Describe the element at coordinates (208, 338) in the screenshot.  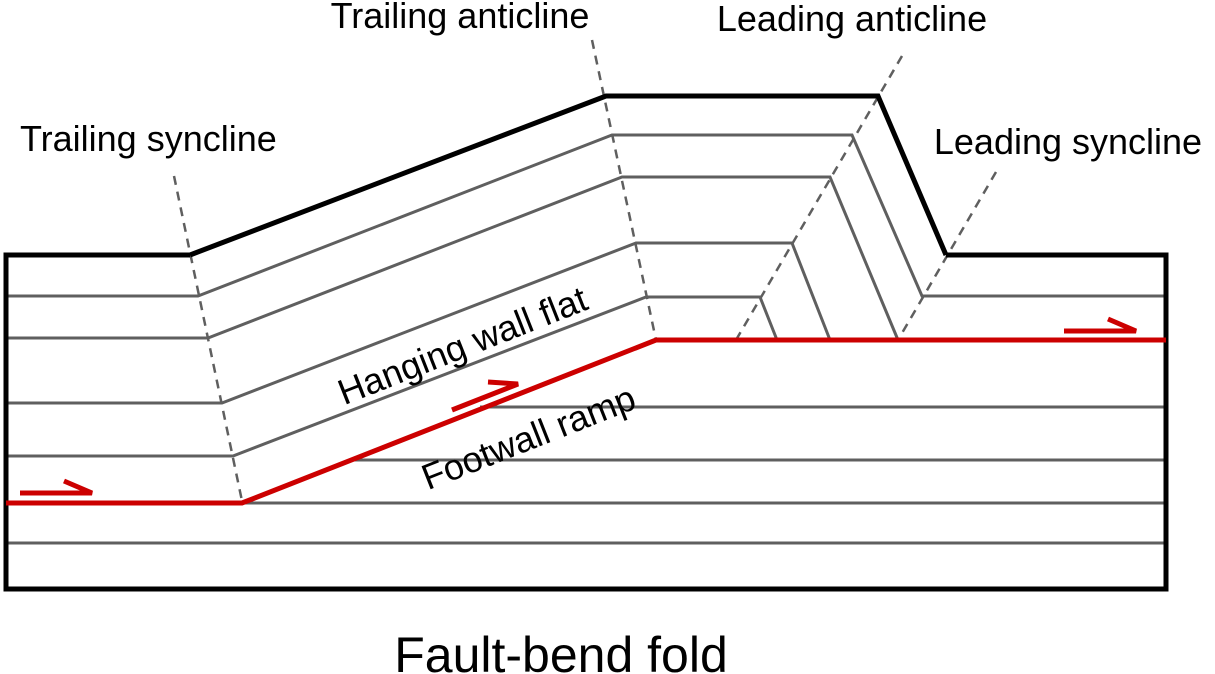
I see `trailing-syncline-axial-trace` at that location.